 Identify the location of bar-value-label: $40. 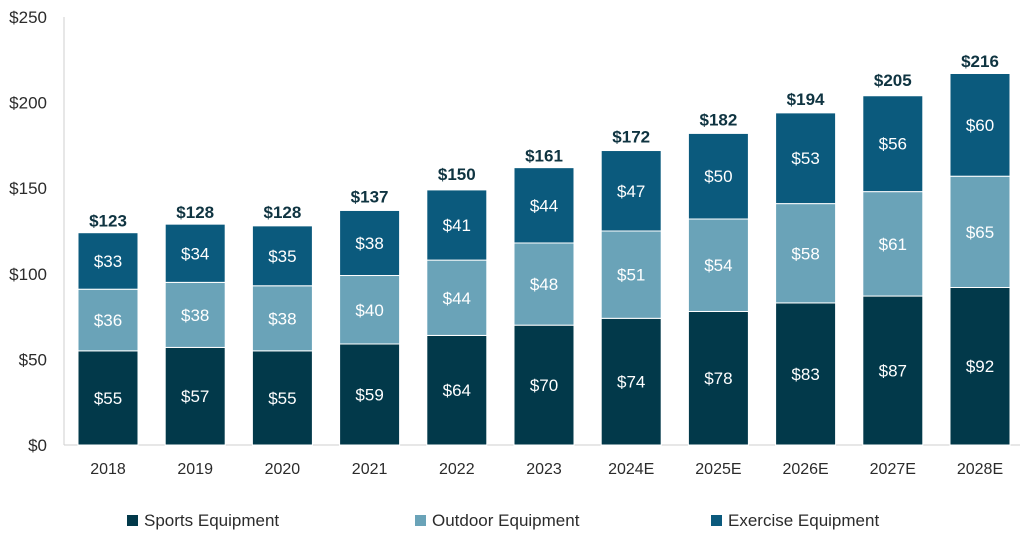
(369, 310).